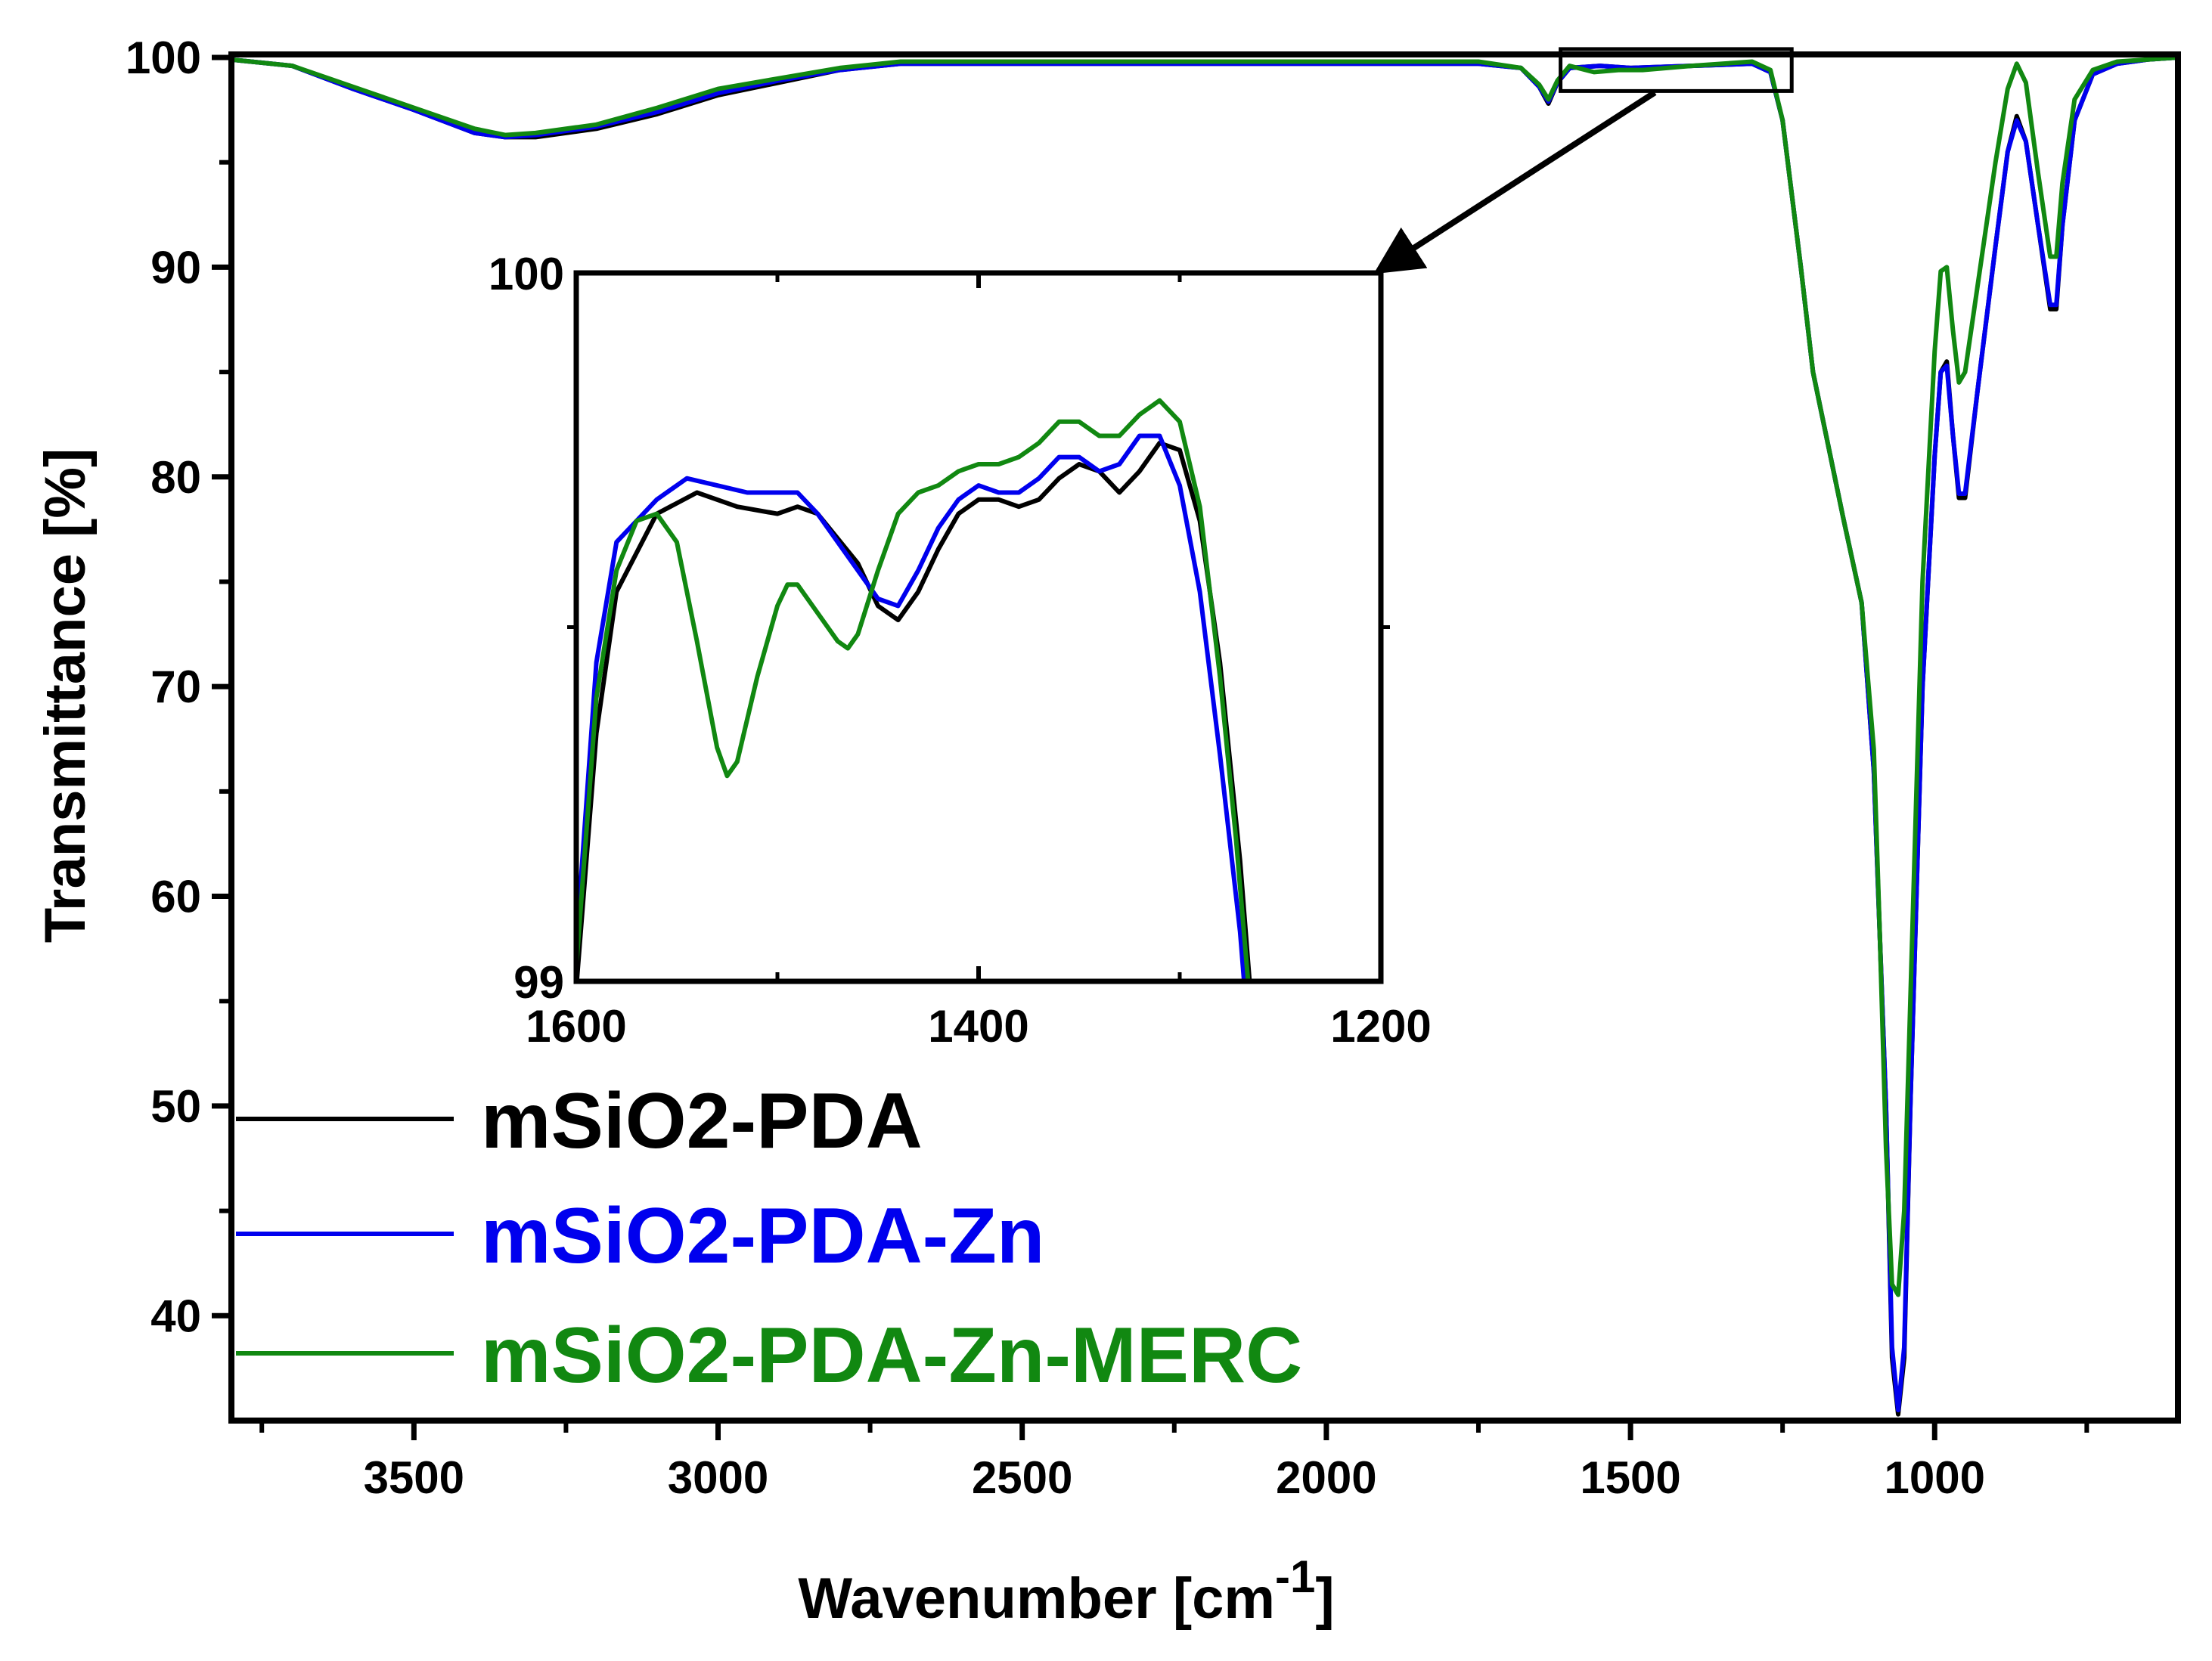 Image resolution: width=2212 pixels, height=1661 pixels. What do you see at coordinates (176, 687) in the screenshot?
I see `y-tick-label: 70` at bounding box center [176, 687].